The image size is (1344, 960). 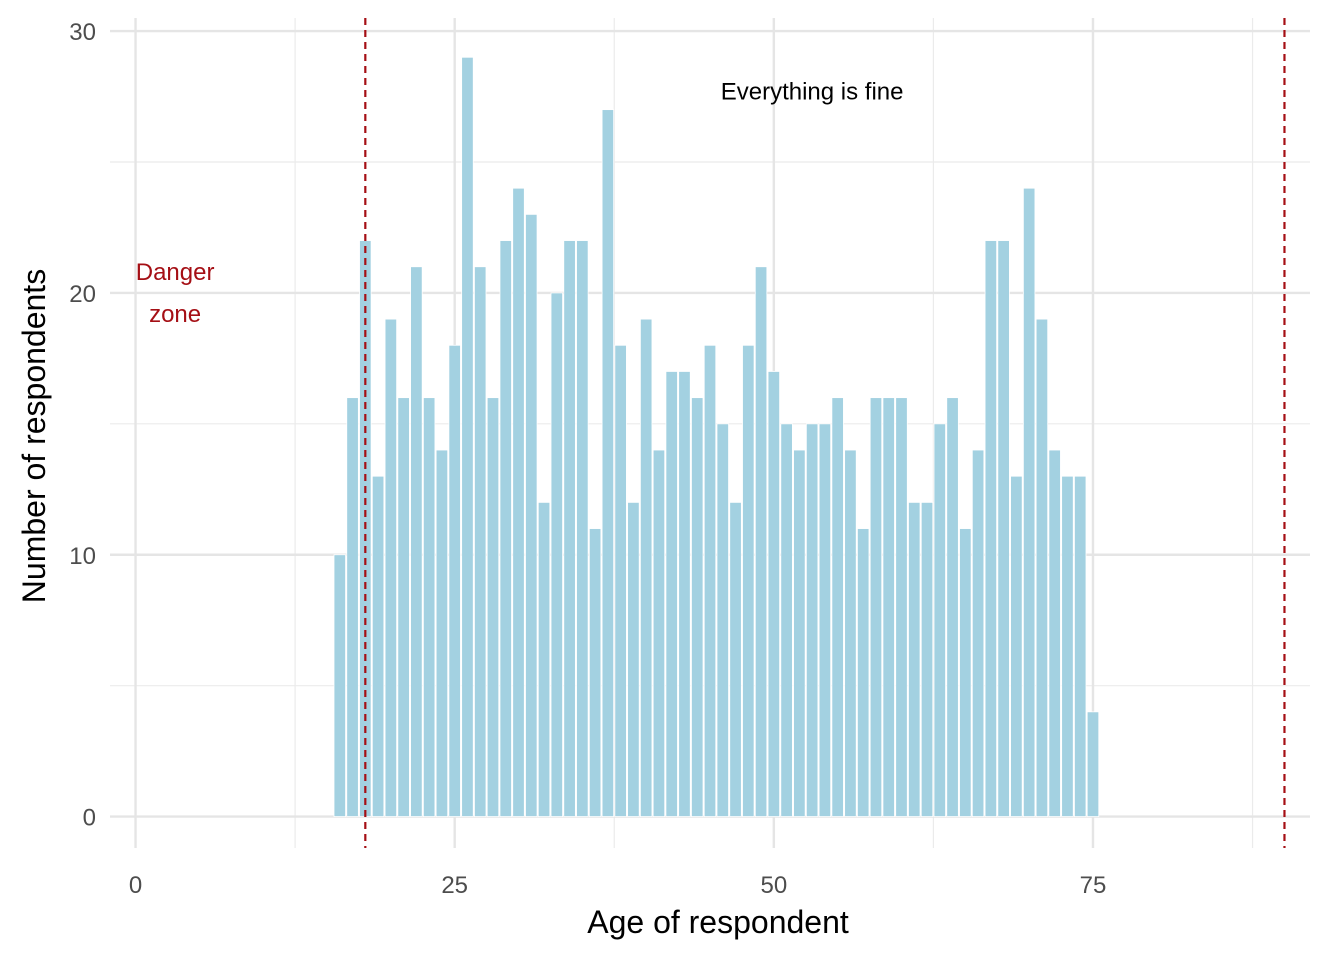 I want to click on y-axis-title: Number of respondents, so click(x=34, y=436).